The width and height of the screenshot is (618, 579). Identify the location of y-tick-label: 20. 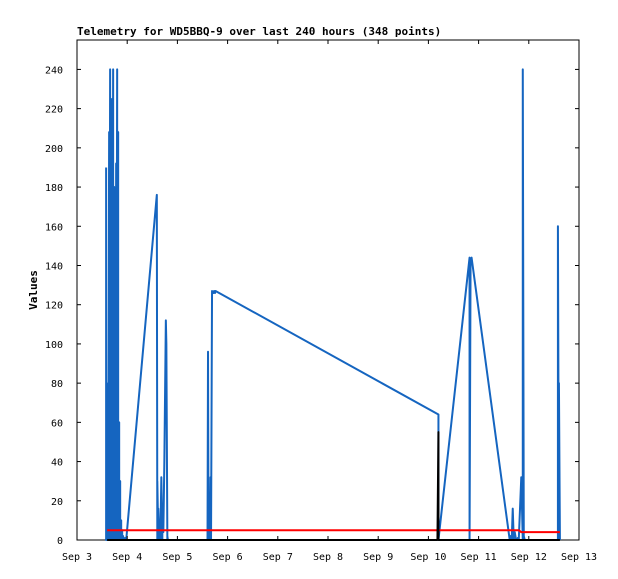
(57, 502).